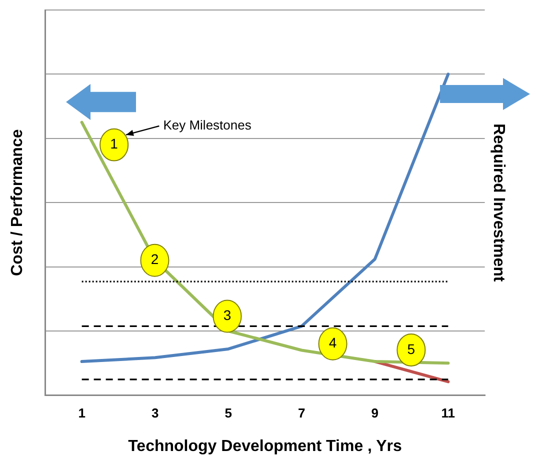 The image size is (552, 464). What do you see at coordinates (155, 413) in the screenshot?
I see `x-tick-label: 3` at bounding box center [155, 413].